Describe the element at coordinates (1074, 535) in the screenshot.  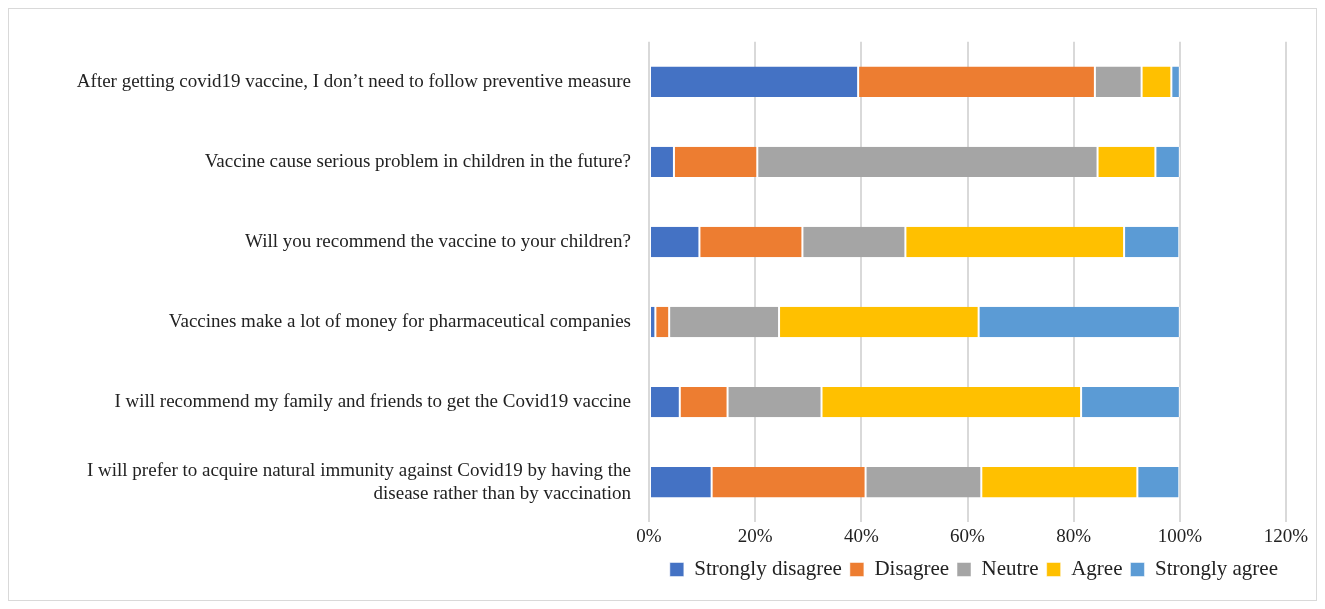
I see `x-tick-label: 80%` at that location.